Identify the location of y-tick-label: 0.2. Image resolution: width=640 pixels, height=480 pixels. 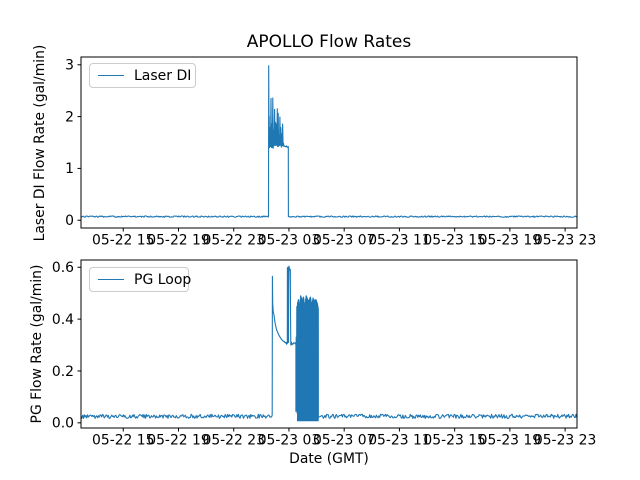
(63, 372).